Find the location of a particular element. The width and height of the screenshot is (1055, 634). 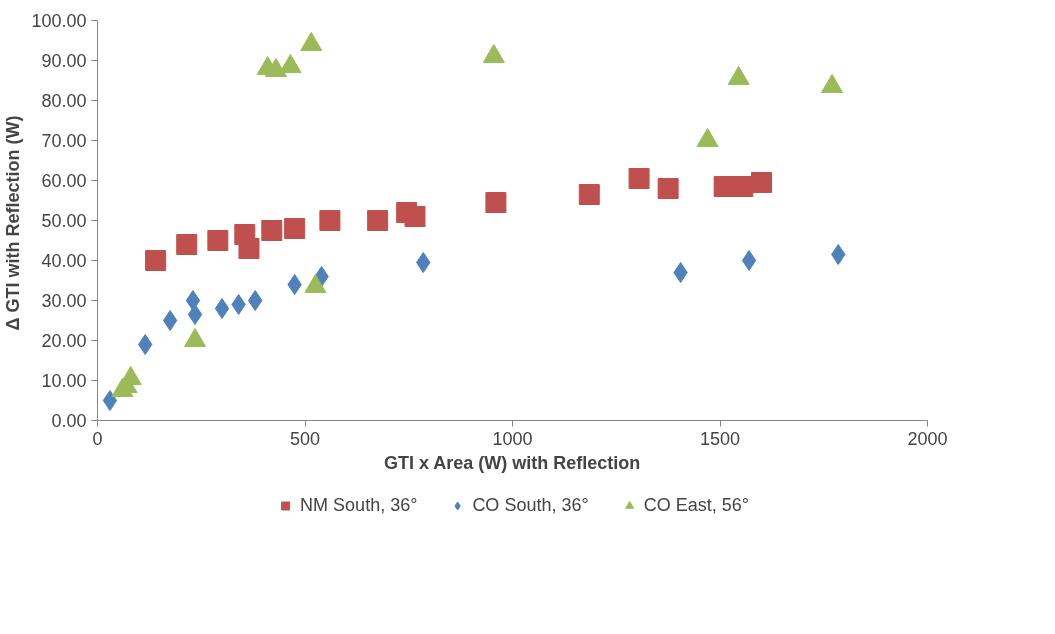

y-tick-label: 90.00 is located at coordinates (64, 61).